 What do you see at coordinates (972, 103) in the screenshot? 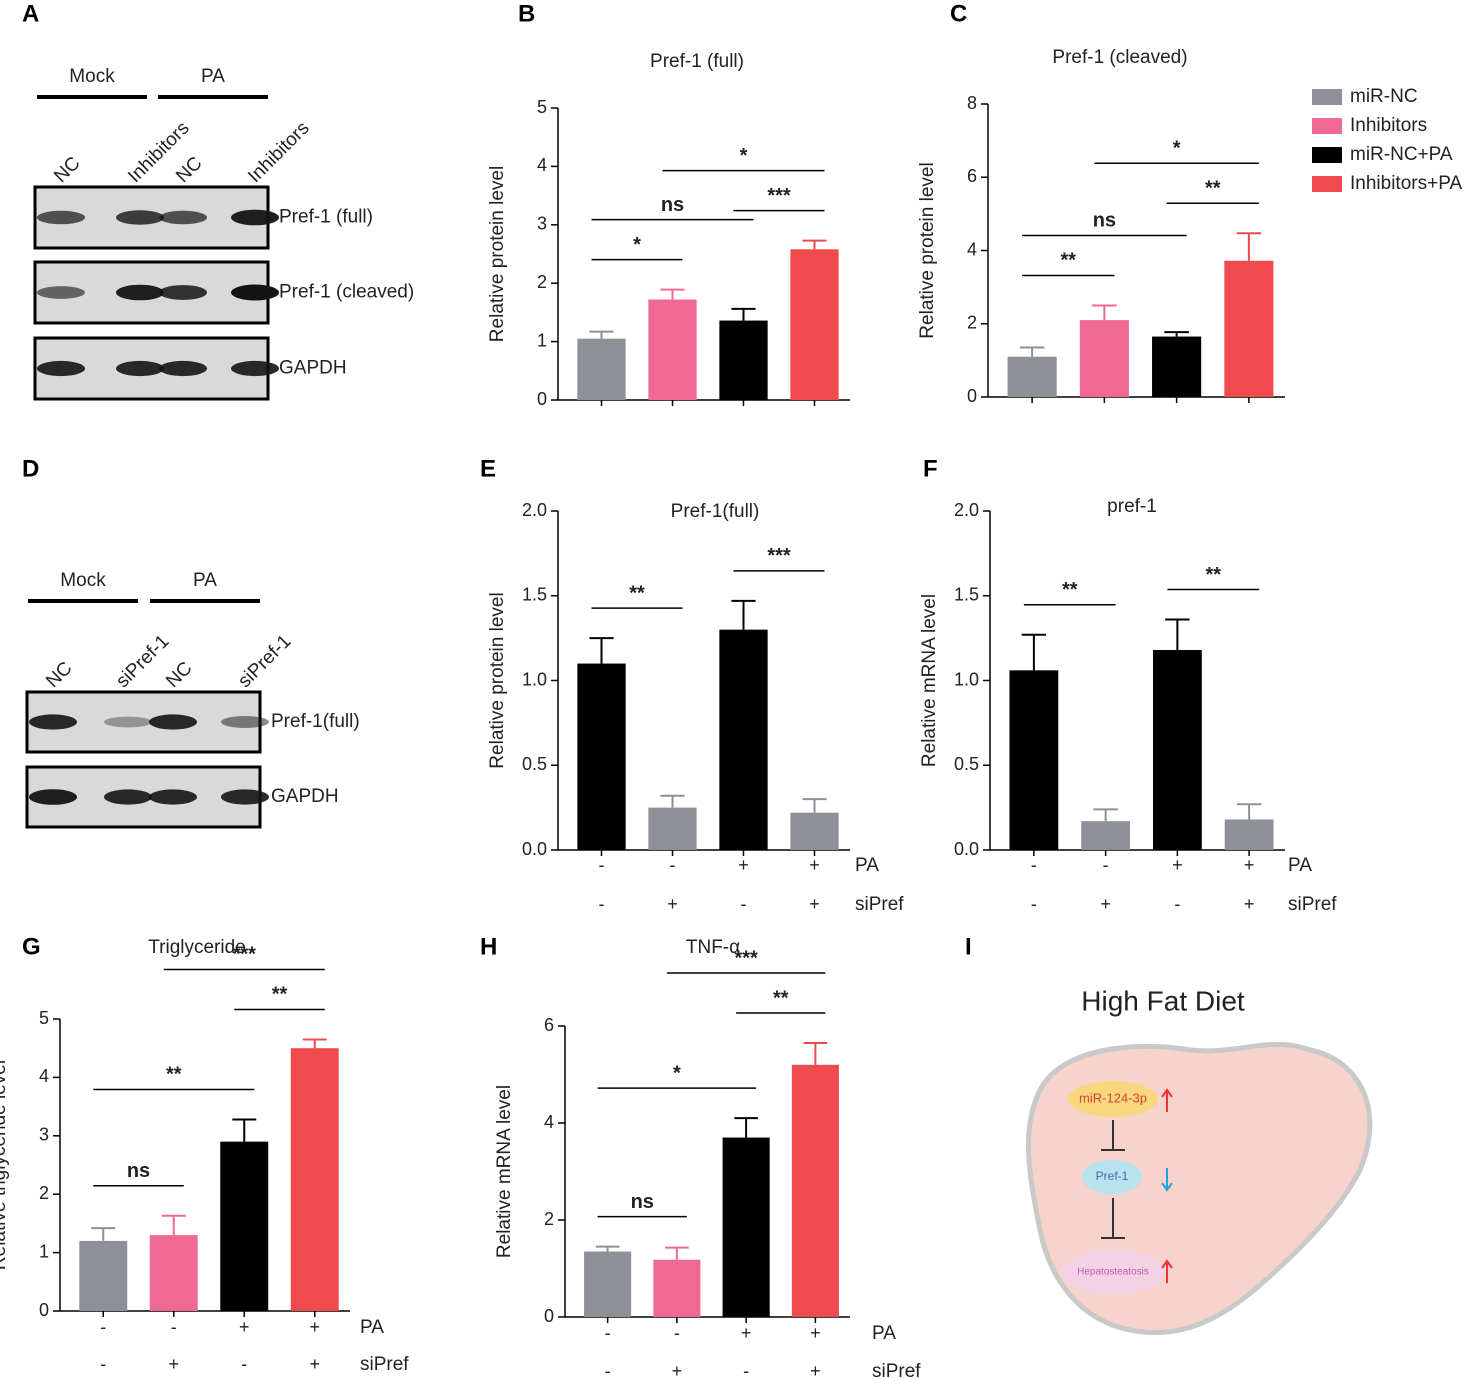
I see `y-tick-label: 8` at bounding box center [972, 103].